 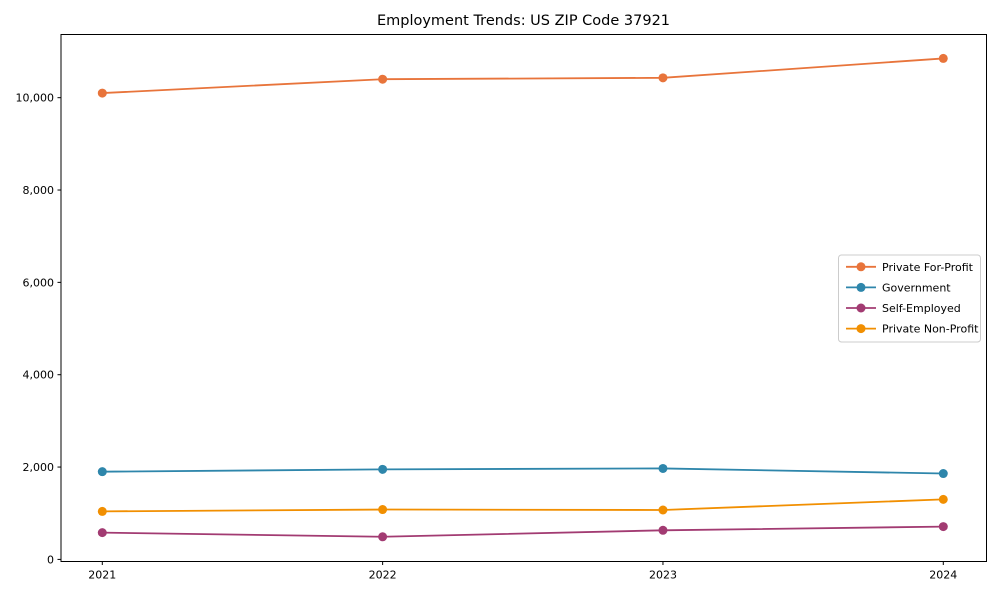 I want to click on x-tick-label: 2024, so click(x=943, y=575).